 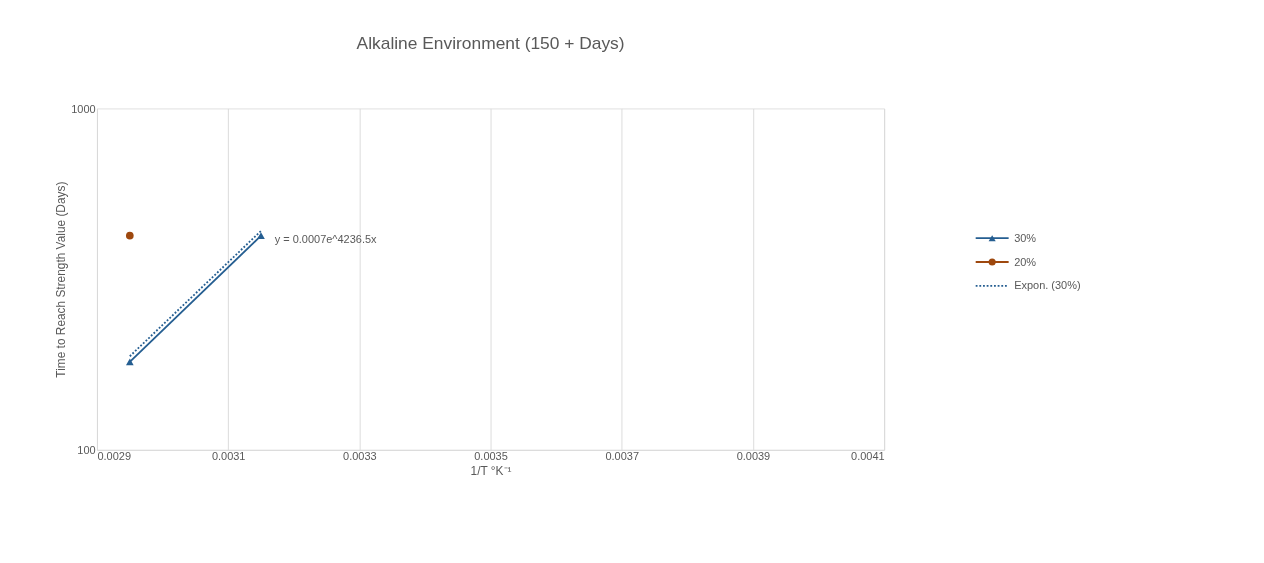 I want to click on x-tick-label: 0.0039, so click(x=753, y=456).